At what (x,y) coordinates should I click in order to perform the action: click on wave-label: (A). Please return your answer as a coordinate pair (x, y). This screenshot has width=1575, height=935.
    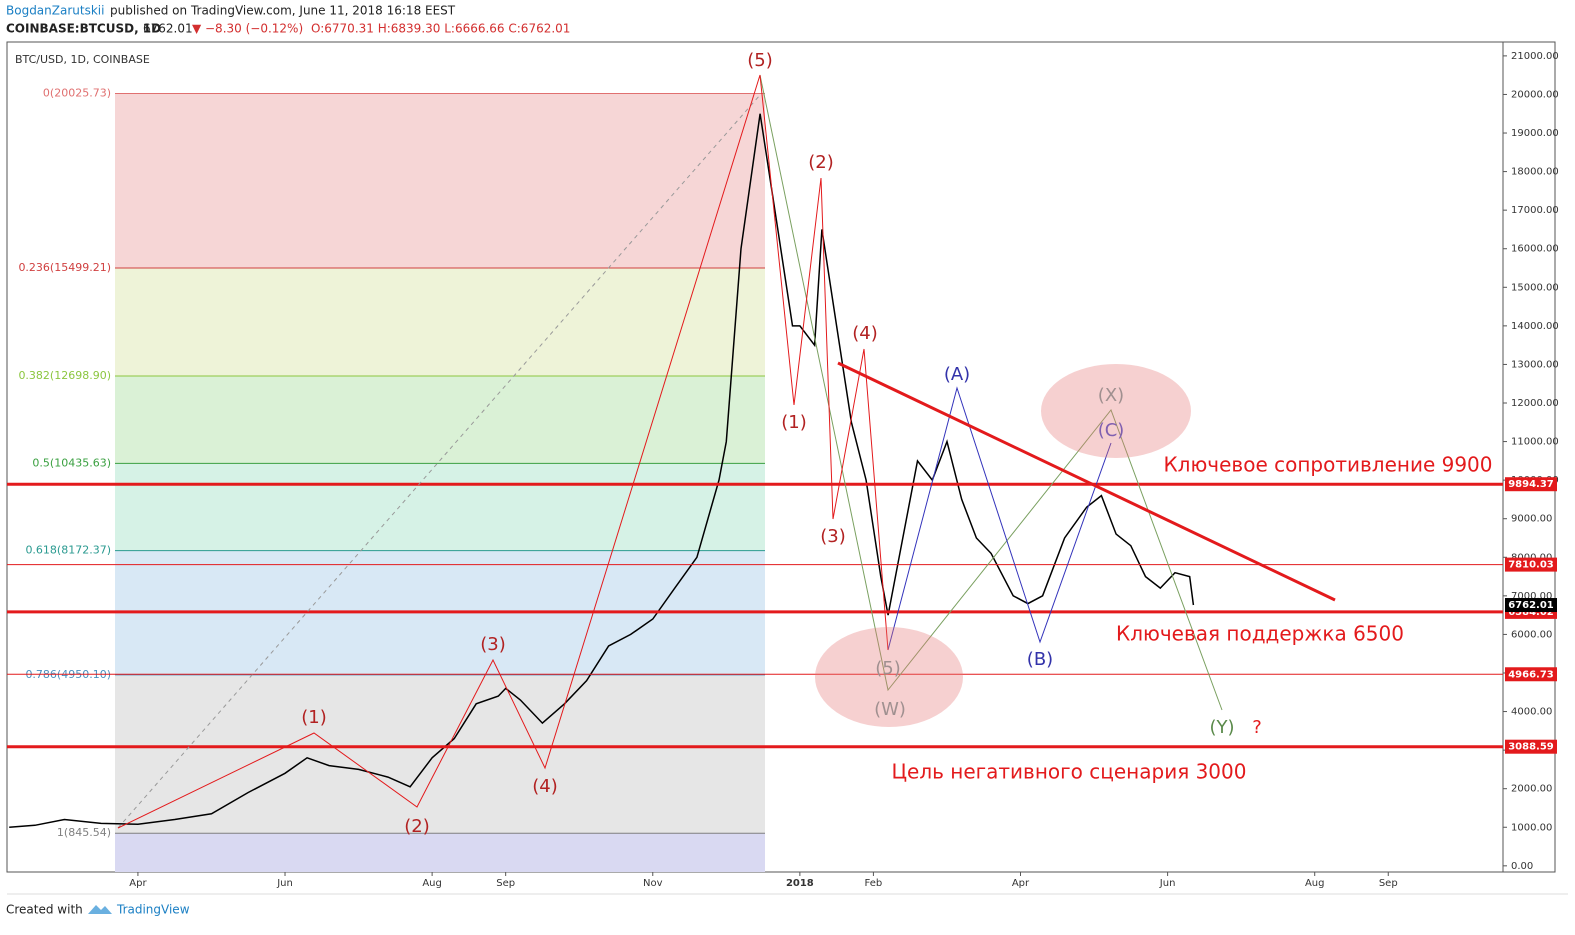
    Looking at the image, I should click on (957, 374).